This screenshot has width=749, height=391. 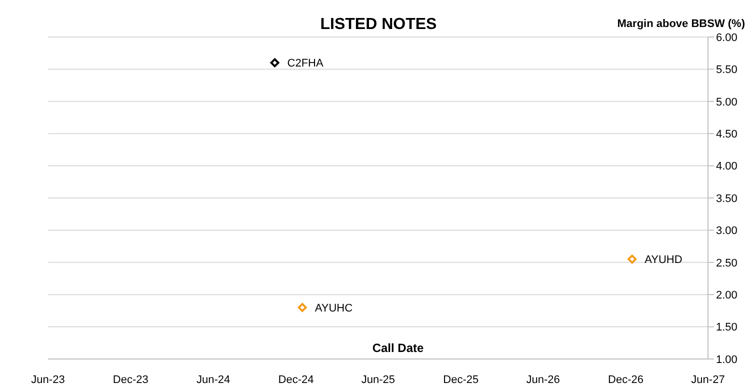 What do you see at coordinates (543, 380) in the screenshot?
I see `x-tick-label: Jun-26` at bounding box center [543, 380].